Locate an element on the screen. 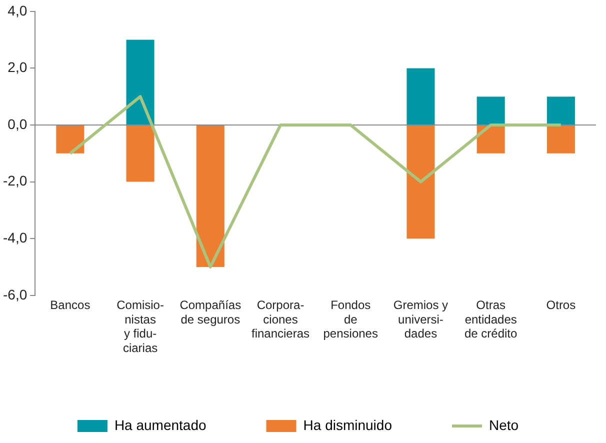 The height and width of the screenshot is (443, 606). y-tick-label: 0,0 is located at coordinates (18, 124).